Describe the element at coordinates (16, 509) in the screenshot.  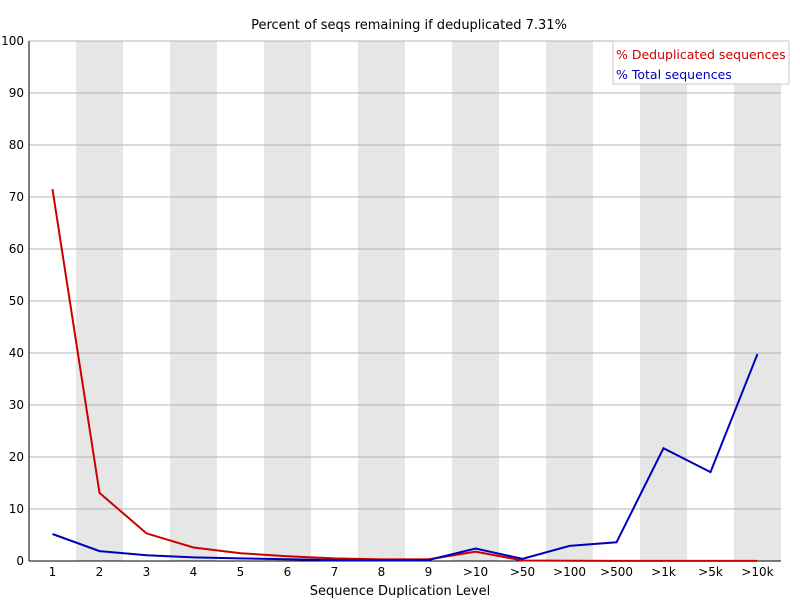
I see `y-tick-label: 10` at that location.